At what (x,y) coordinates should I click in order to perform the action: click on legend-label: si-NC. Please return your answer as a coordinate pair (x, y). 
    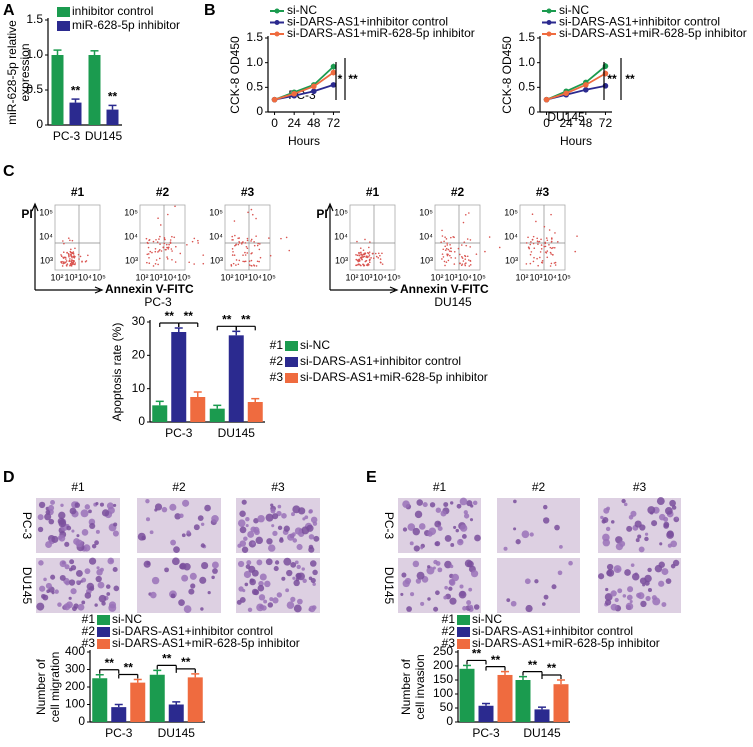
    Looking at the image, I should click on (302, 10).